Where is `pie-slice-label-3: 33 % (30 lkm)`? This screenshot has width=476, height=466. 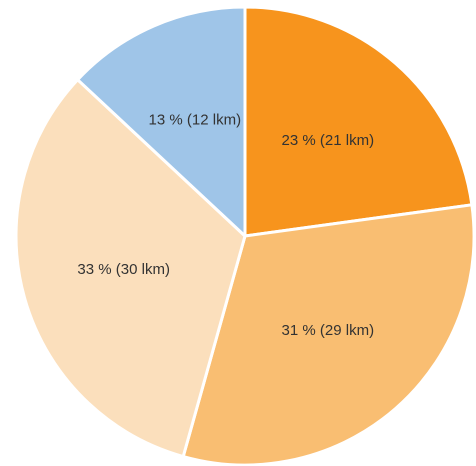 pie-slice-label-3: 33 % (30 lkm) is located at coordinates (123, 269).